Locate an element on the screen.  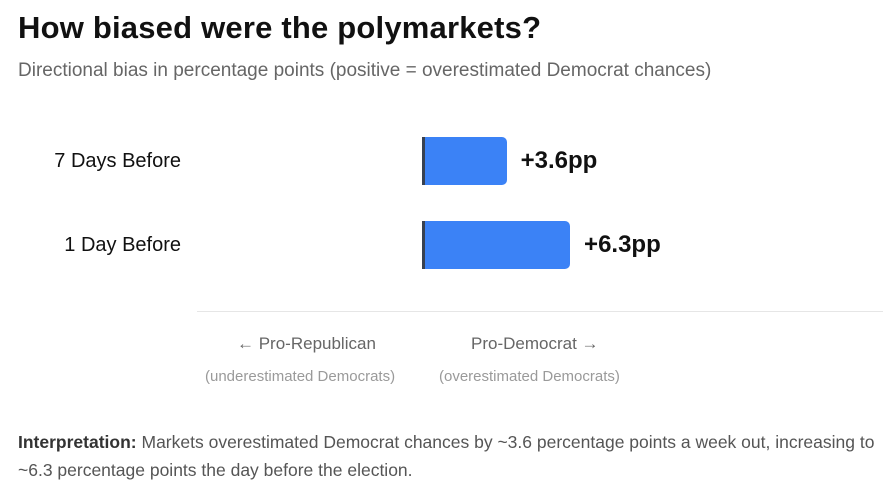
bar-value-label: +6.3pp is located at coordinates (622, 244).